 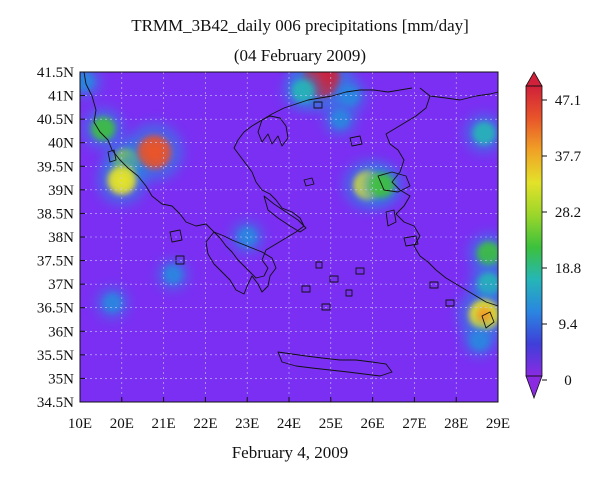 What do you see at coordinates (164, 424) in the screenshot?
I see `x-tick-label: 21E` at bounding box center [164, 424].